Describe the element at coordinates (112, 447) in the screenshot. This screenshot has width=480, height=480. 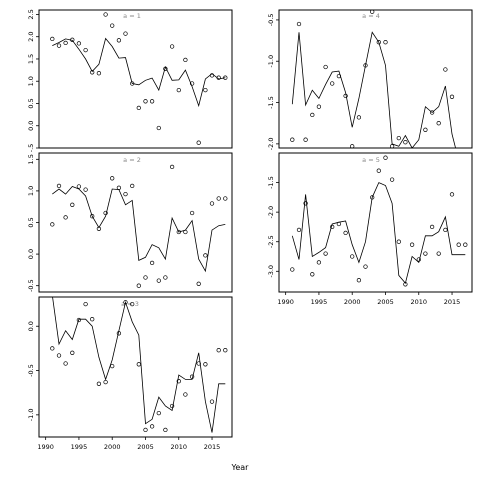
I see `x-tick-label: 2000` at that location.